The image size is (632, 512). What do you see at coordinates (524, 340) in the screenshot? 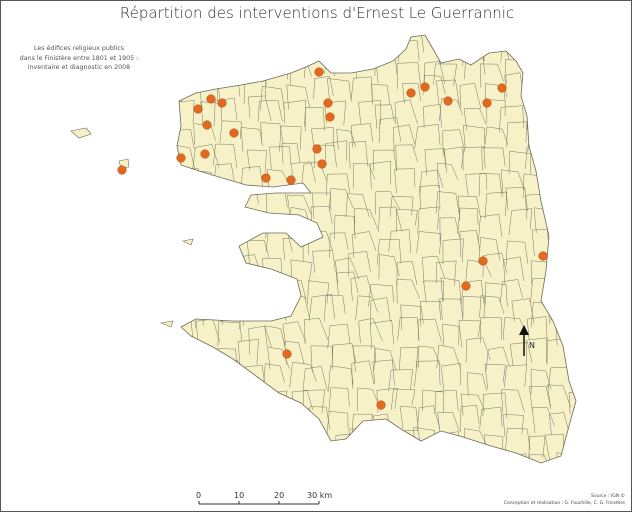
I see `north-arrow-icon` at bounding box center [524, 340].